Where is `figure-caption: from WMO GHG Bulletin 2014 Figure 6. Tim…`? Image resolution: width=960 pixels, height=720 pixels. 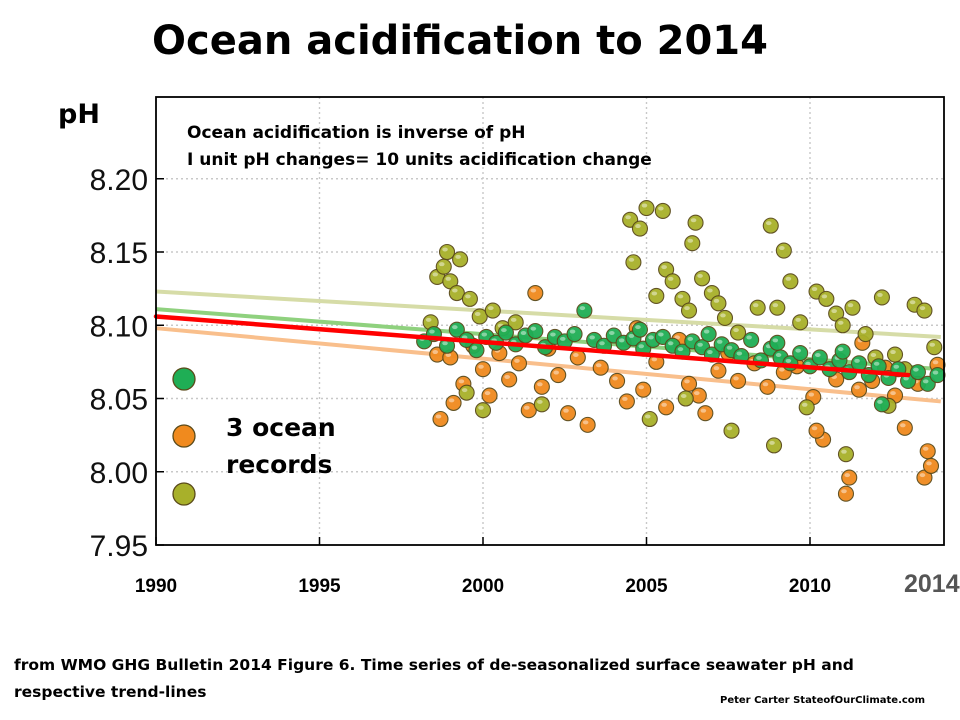 figure-caption: from WMO GHG Bulletin 2014 Figure 6. Tim… is located at coordinates (434, 678).